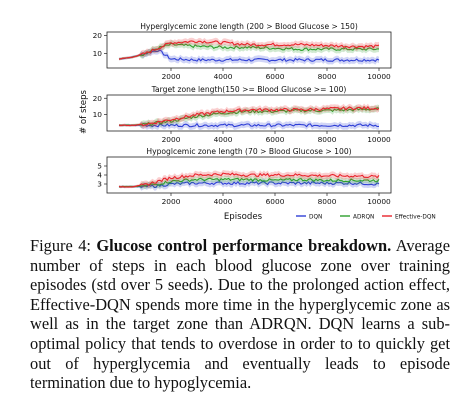 The height and width of the screenshot is (408, 474). I want to click on x-axis-label: Episodes, so click(243, 217).